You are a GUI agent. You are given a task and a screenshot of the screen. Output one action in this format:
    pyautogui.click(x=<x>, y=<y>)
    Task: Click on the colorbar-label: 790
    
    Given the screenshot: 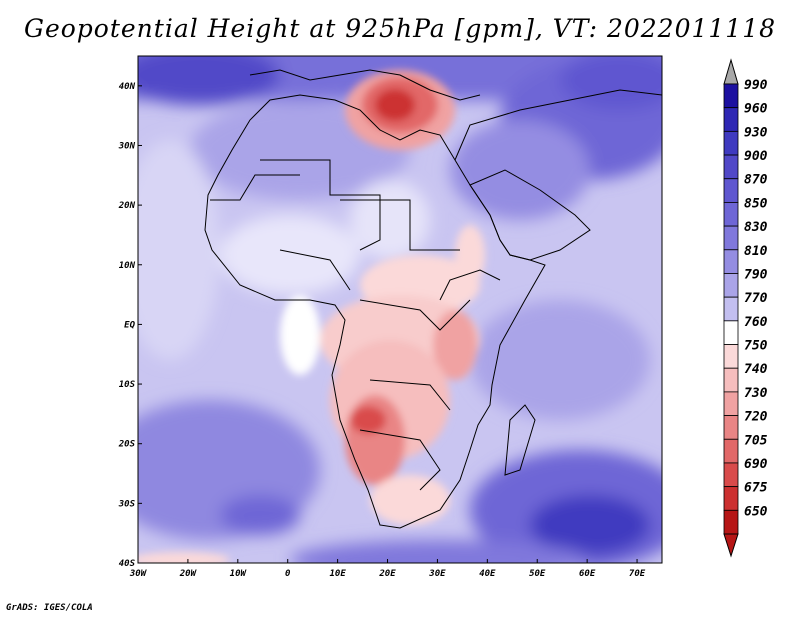 What is the action you would take?
    pyautogui.click(x=756, y=274)
    